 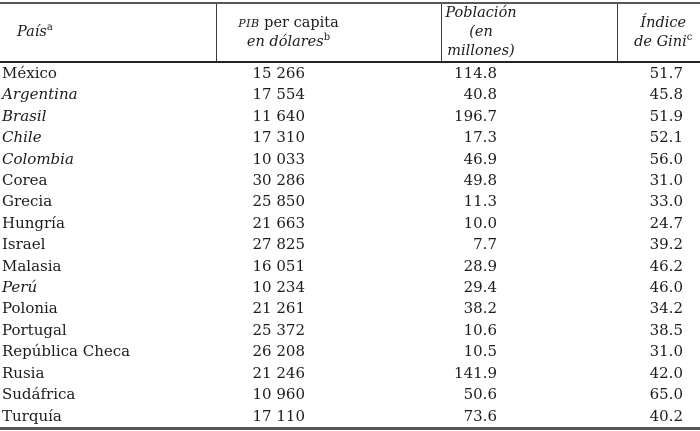 I want to click on country-cell: Grecia, so click(x=27, y=201).